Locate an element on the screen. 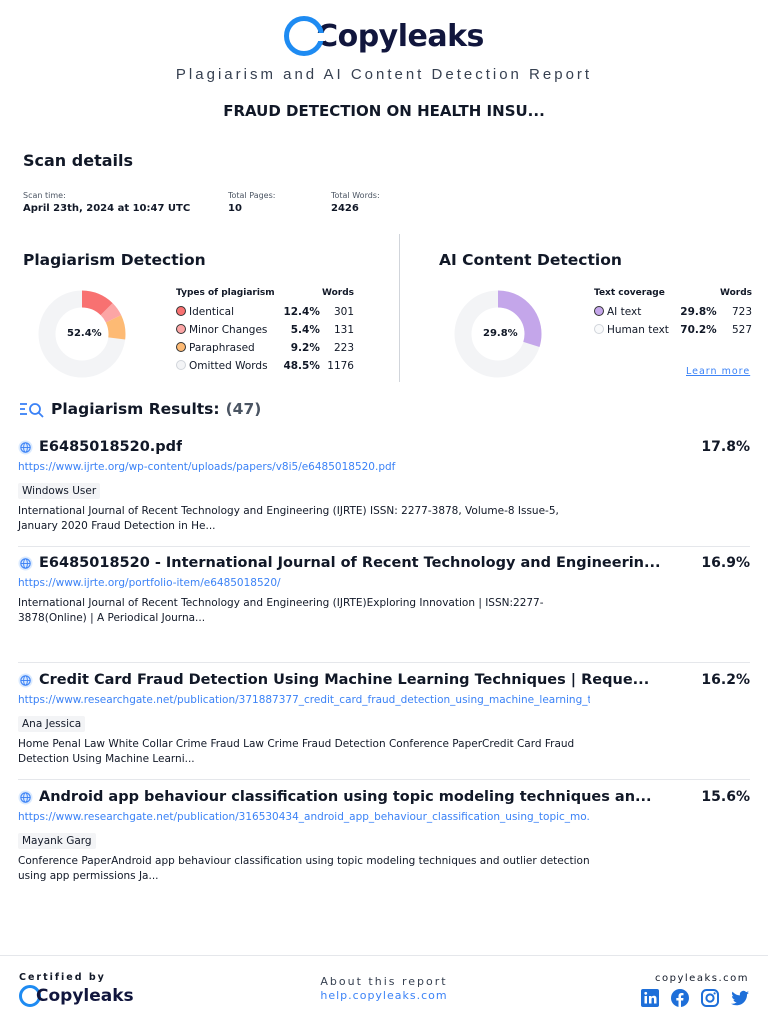 This screenshot has width=768, height=1024. ai-text-segment is located at coordinates (498, 334).